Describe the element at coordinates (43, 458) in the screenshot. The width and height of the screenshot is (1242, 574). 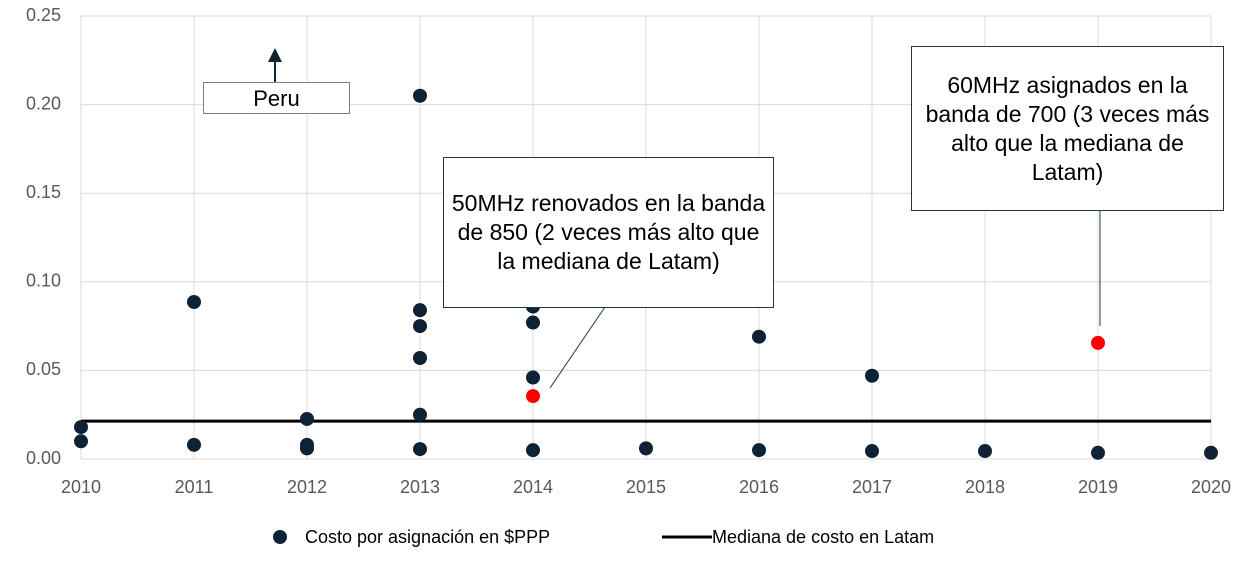
I see `y-tick-label: 0.00` at that location.